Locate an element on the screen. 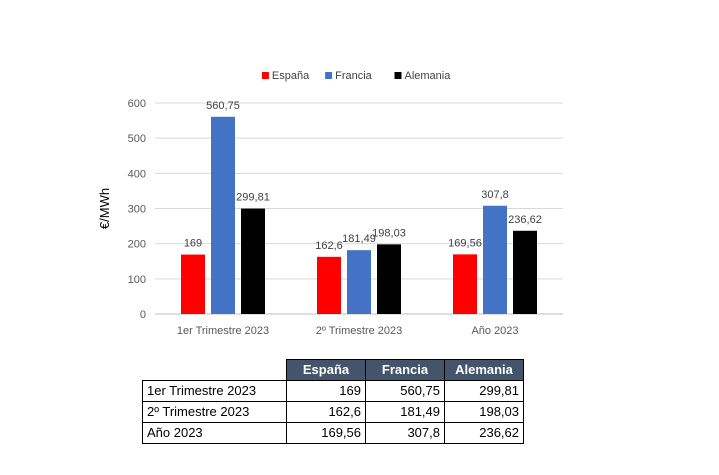 The width and height of the screenshot is (719, 475). table-cell: 299,81 is located at coordinates (484, 391).